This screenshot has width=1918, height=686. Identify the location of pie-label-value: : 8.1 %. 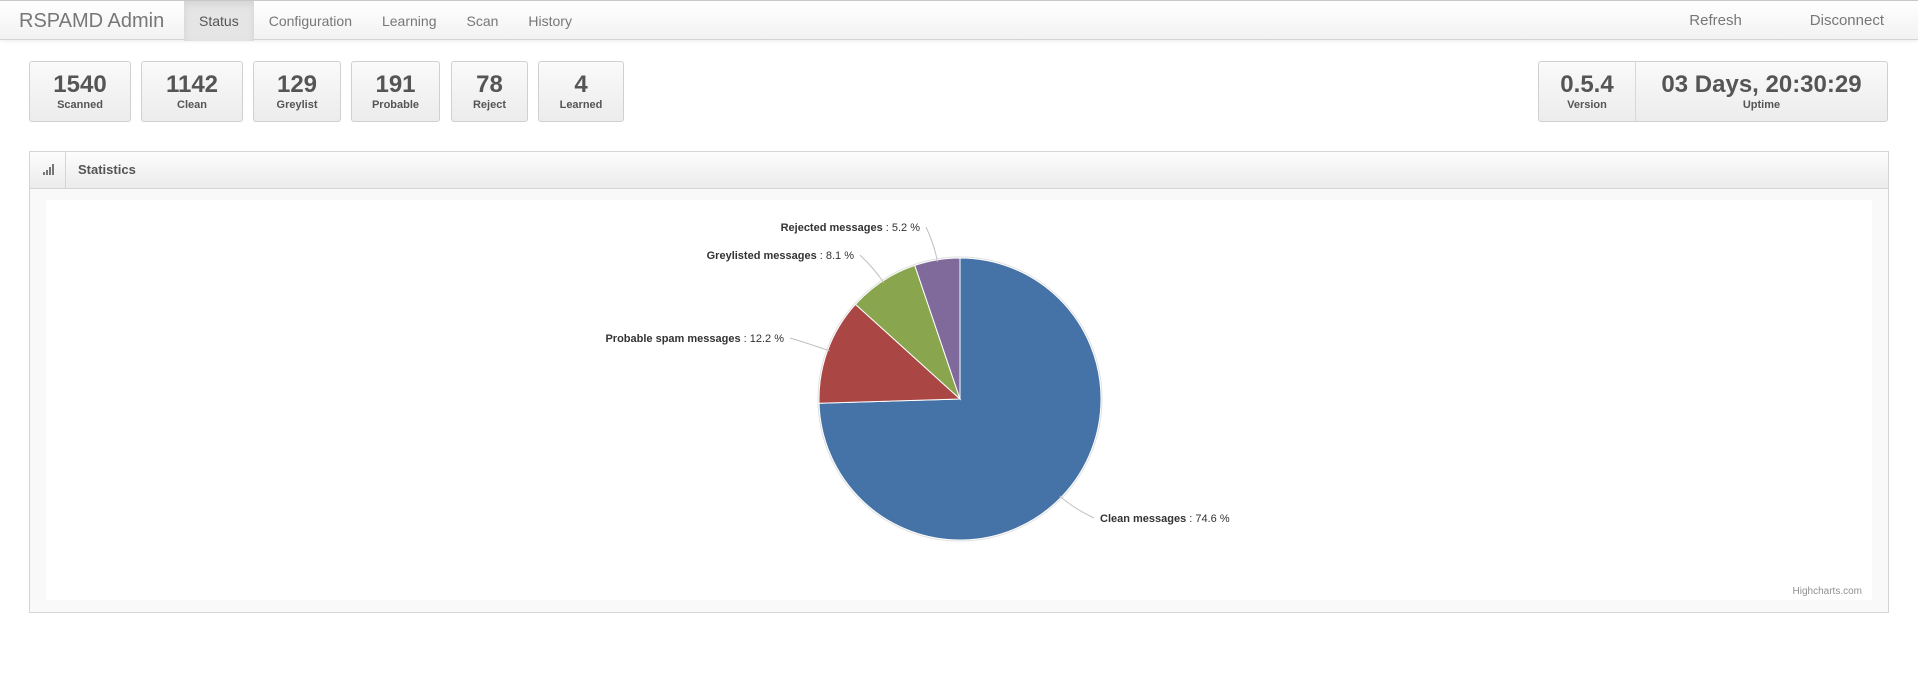
(836, 256).